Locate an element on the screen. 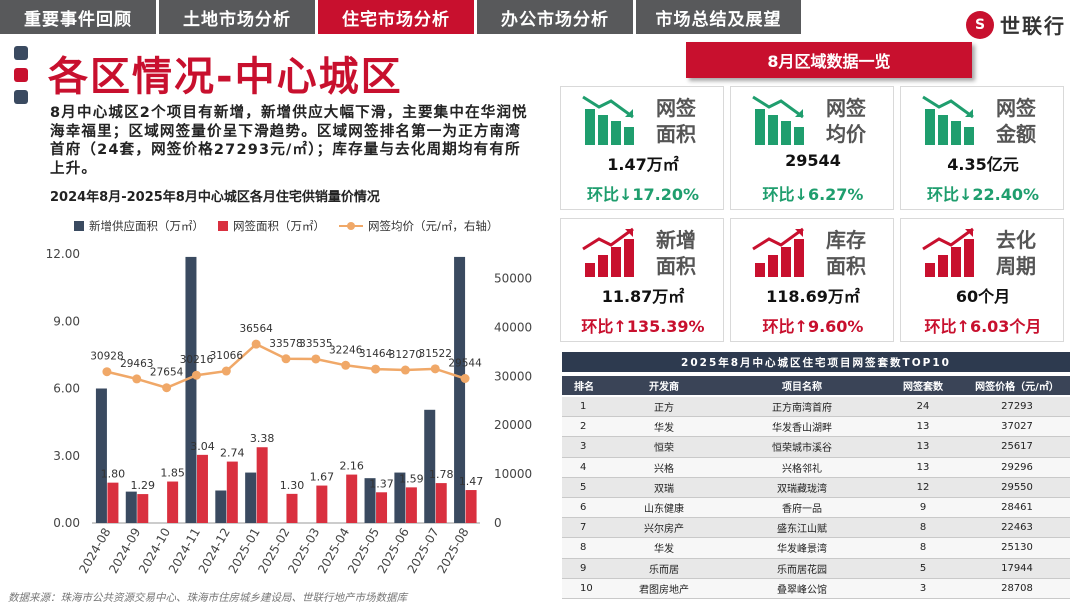  bar-signed-label: 1.37 is located at coordinates (381, 483).